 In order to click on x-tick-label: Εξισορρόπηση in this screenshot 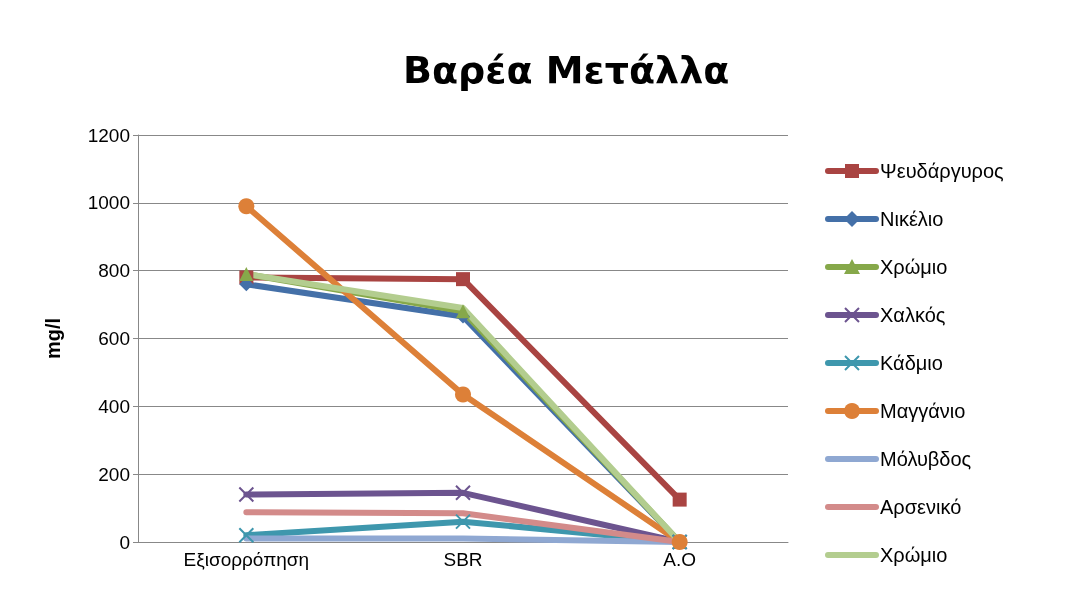, I will do `click(246, 559)`.